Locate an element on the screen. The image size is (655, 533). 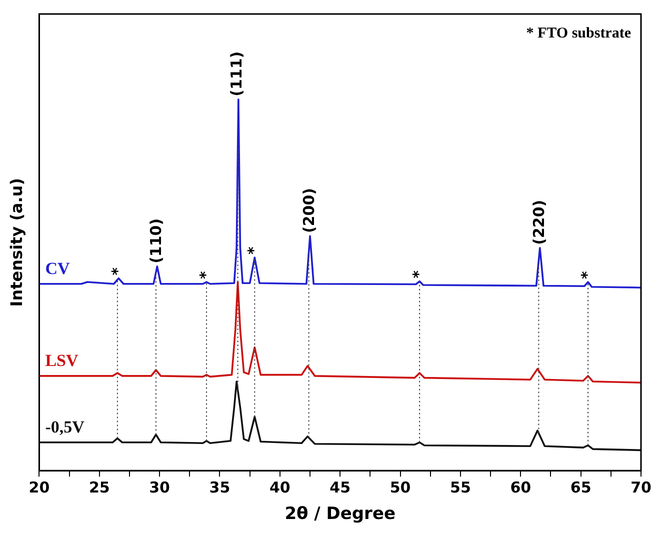
series-label: -0,5V is located at coordinates (65, 426).